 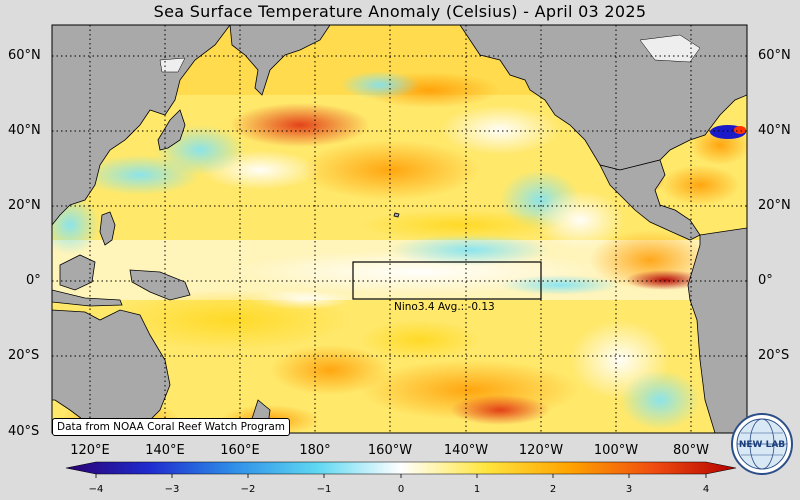 I want to click on lon-label: 160°W, so click(x=390, y=450).